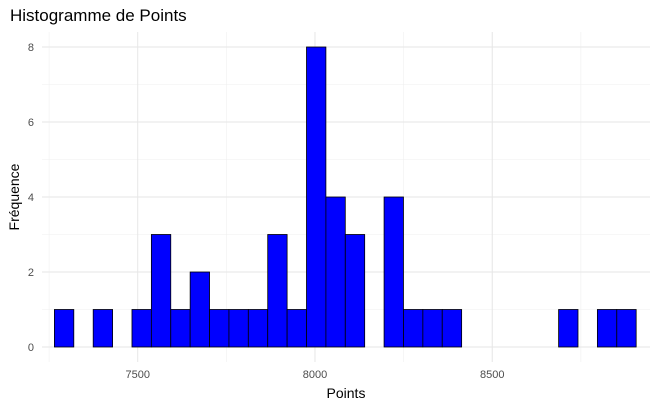 The width and height of the screenshot is (661, 408). Describe the element at coordinates (492, 375) in the screenshot. I see `x-tick-label: 8500` at that location.